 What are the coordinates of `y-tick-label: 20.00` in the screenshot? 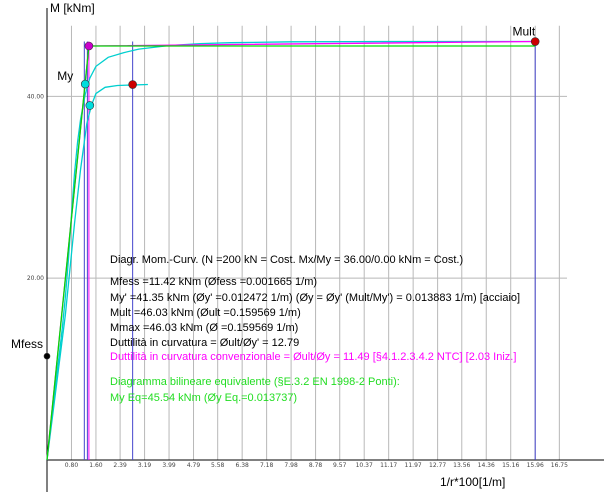 It's located at (35, 278).